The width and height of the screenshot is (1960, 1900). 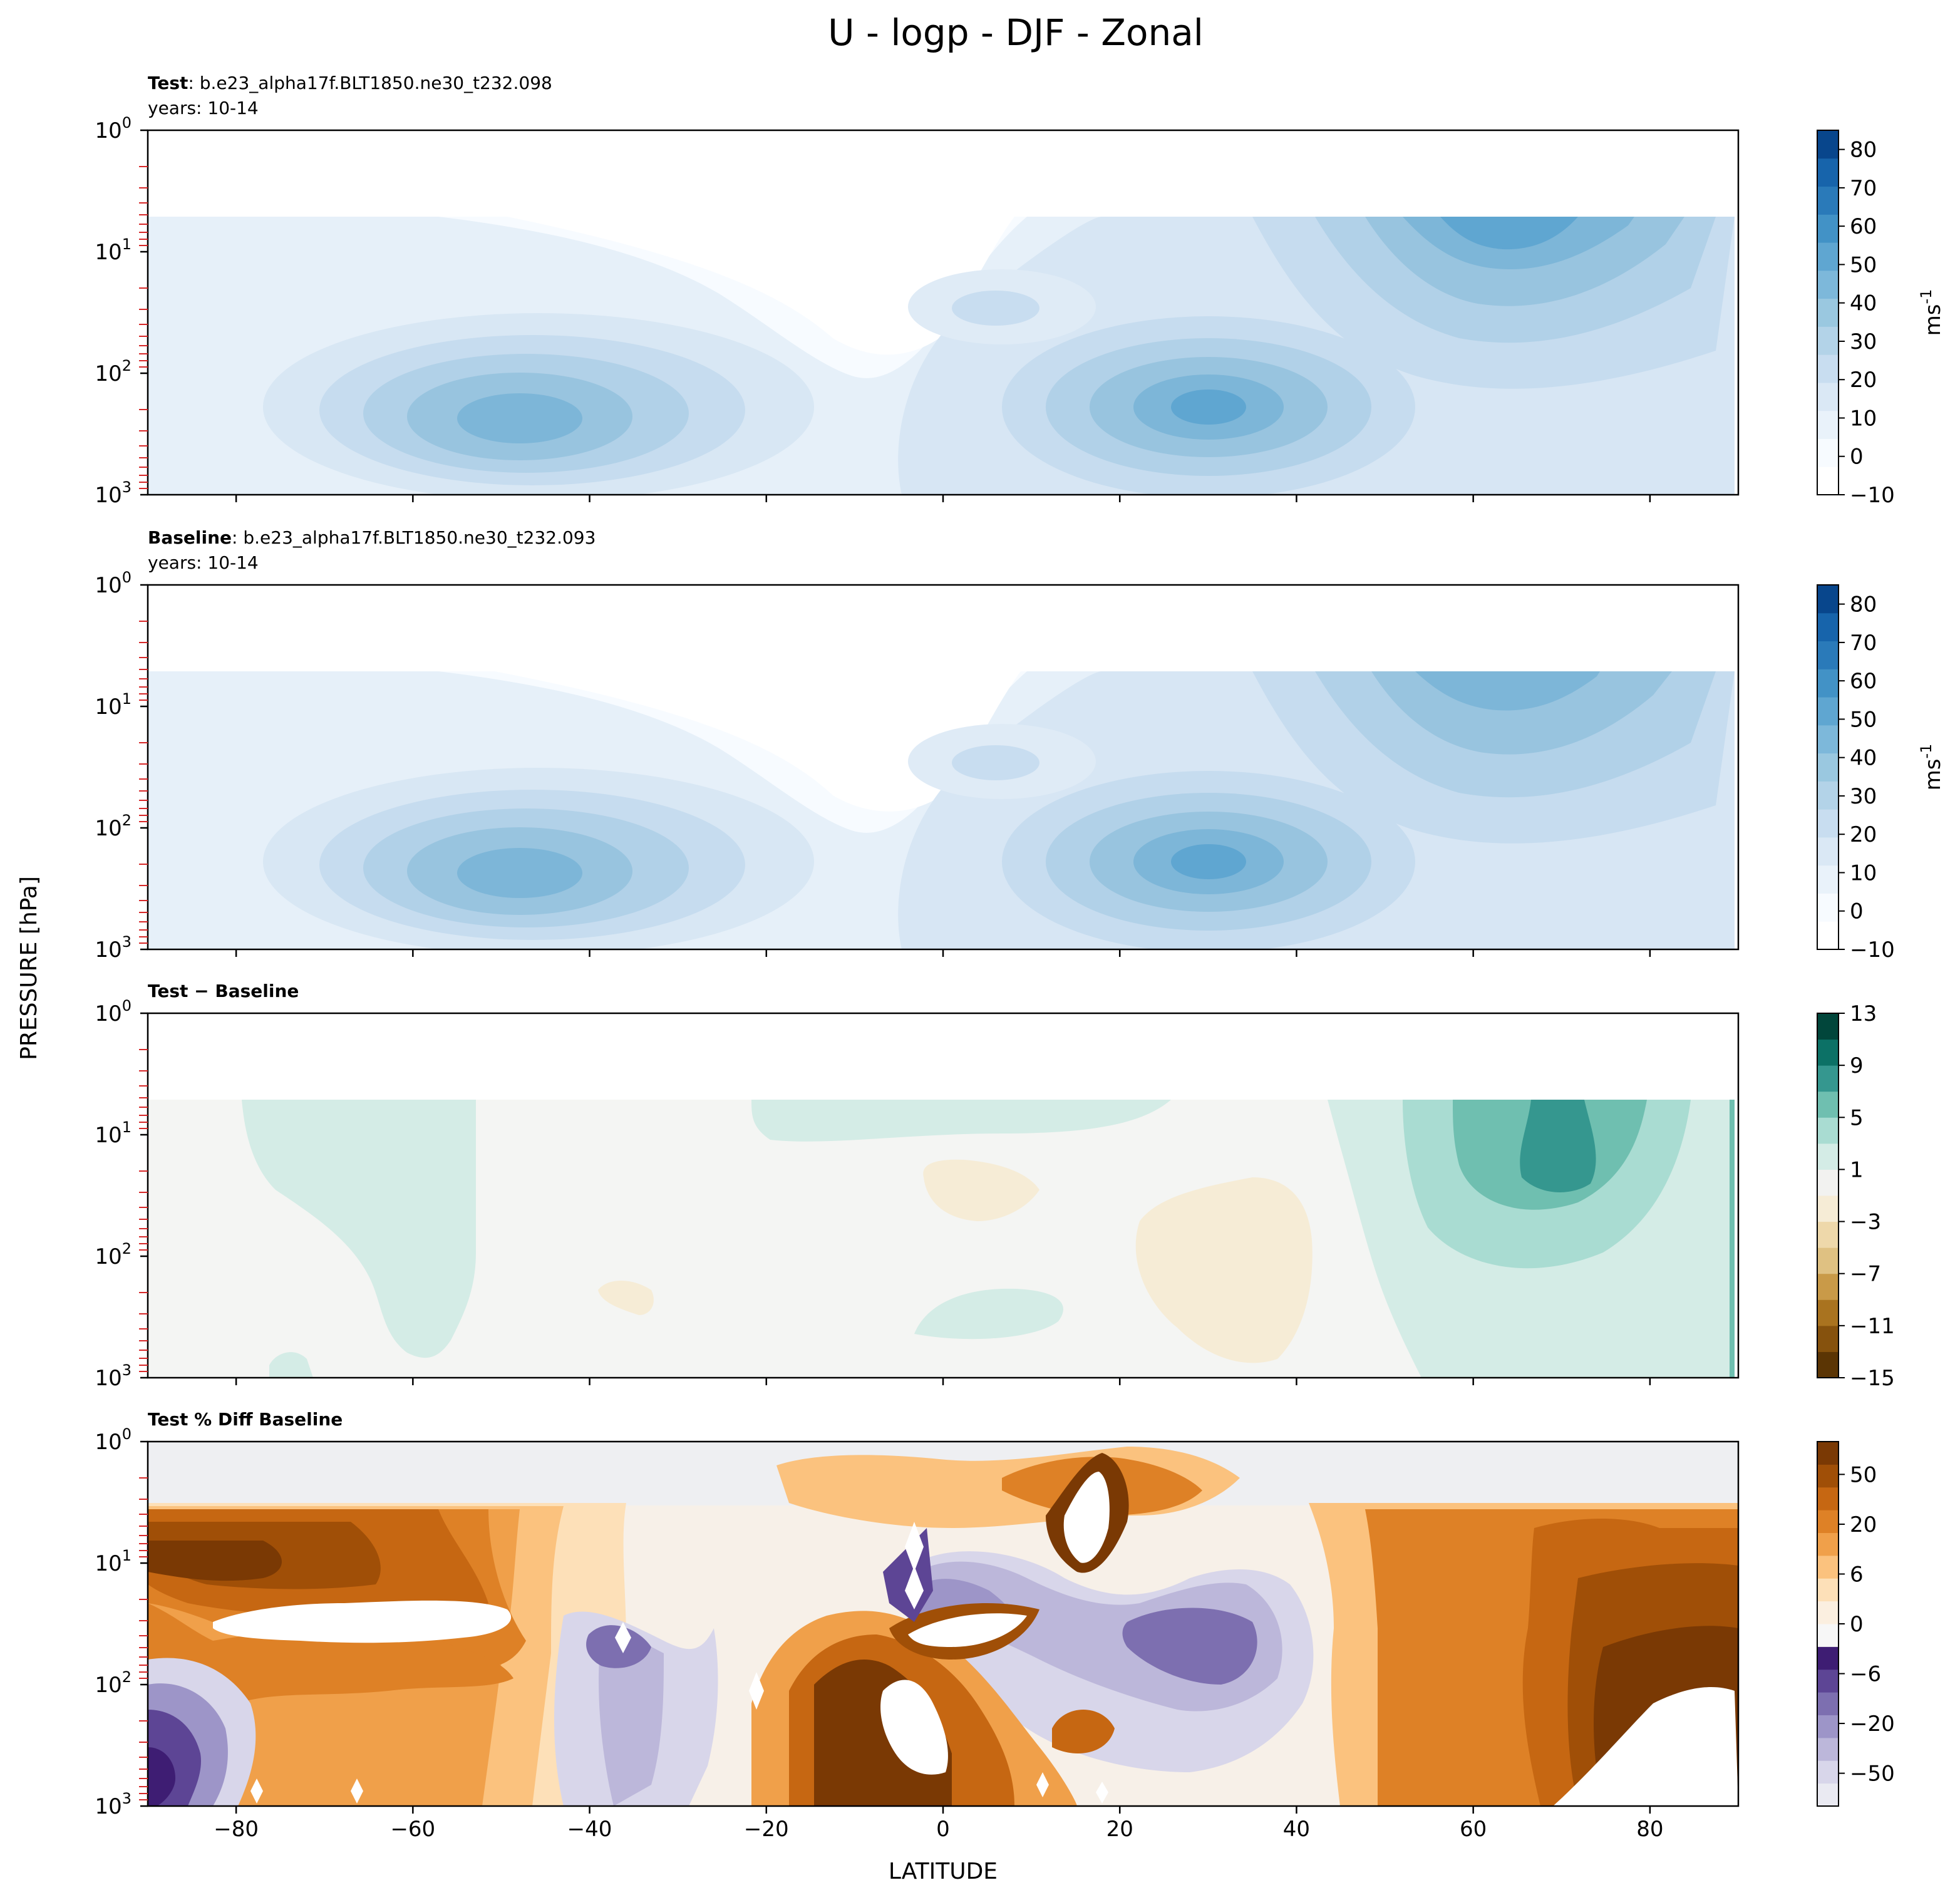 I want to click on panel-label-bold: Test, so click(x=168, y=83).